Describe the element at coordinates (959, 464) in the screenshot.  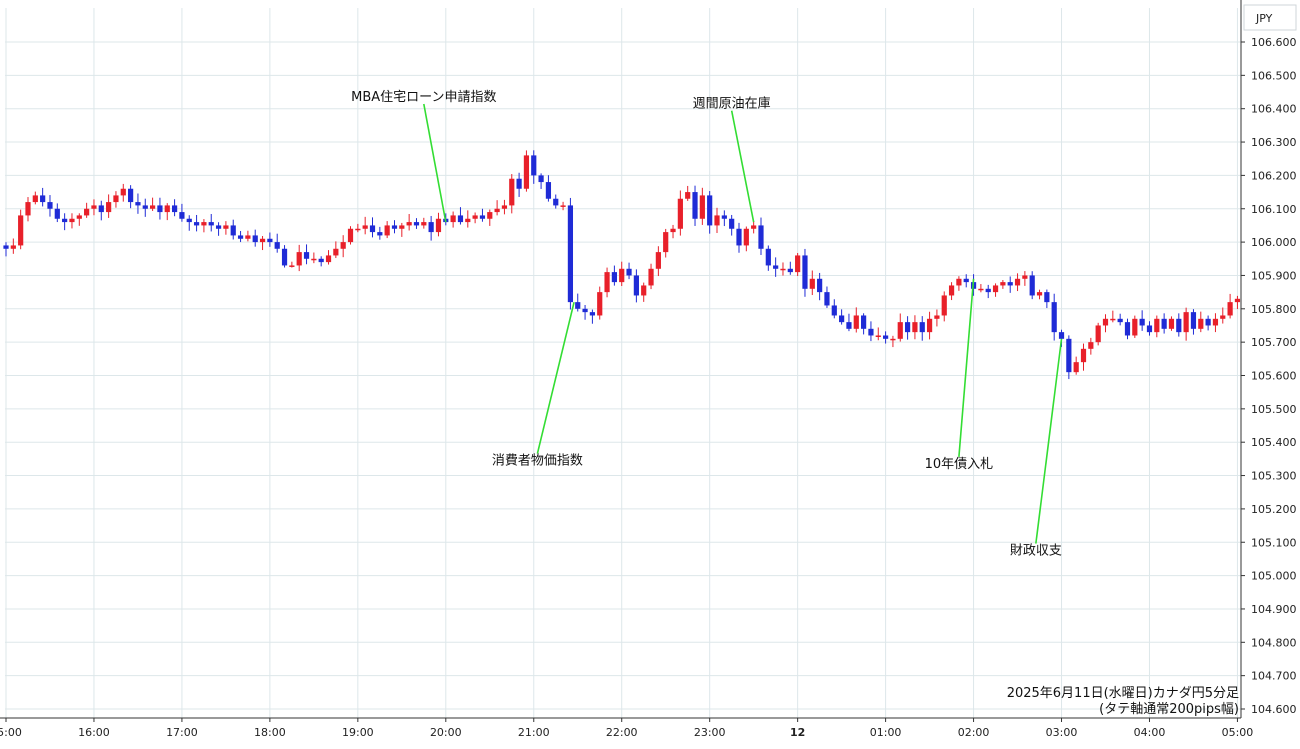
I see `annotation-label: 10年債入札` at that location.